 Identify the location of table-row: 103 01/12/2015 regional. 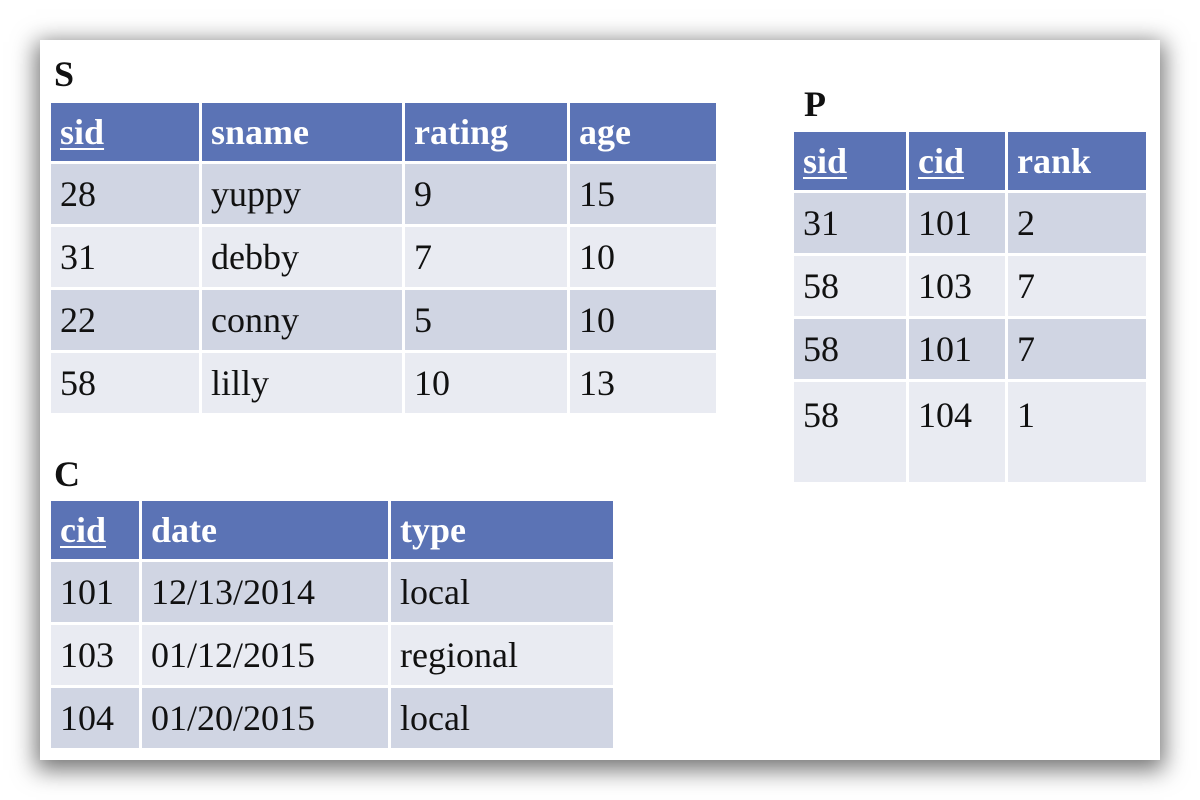
(332, 655).